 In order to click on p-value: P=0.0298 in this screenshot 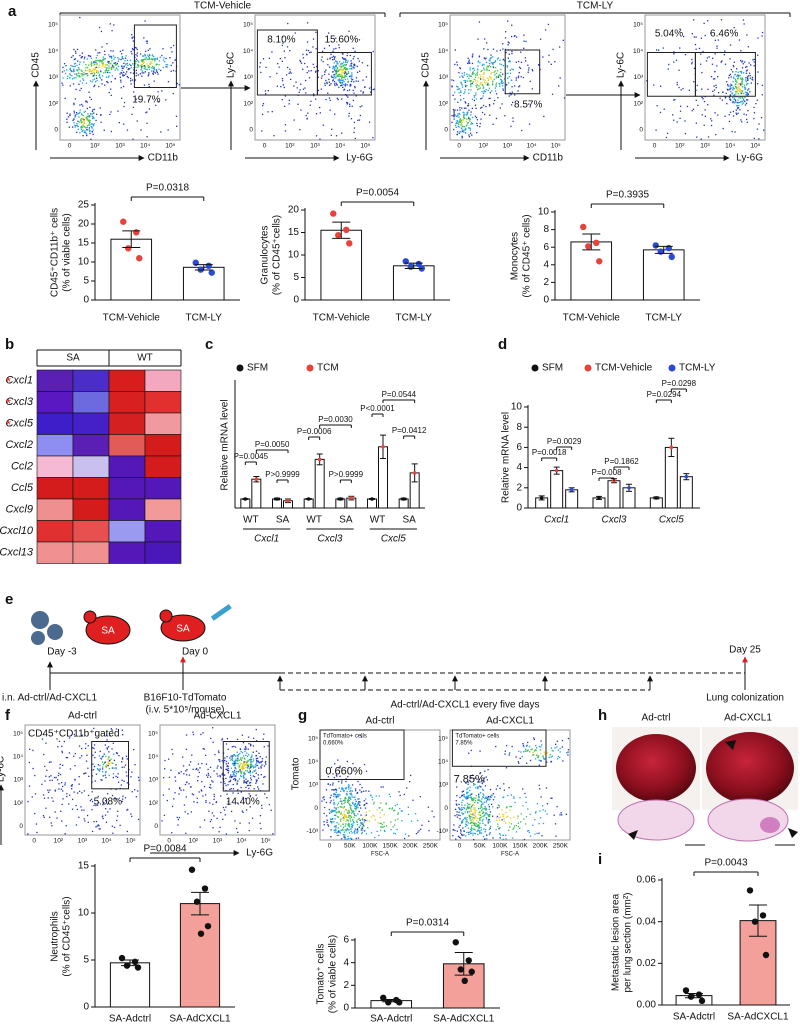, I will do `click(679, 383)`.